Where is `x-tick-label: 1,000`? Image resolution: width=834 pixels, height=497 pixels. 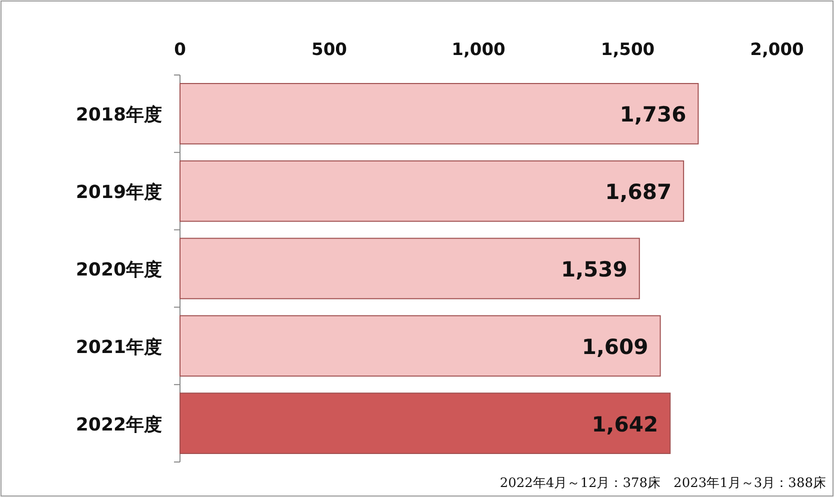 x-tick-label: 1,000 is located at coordinates (479, 50).